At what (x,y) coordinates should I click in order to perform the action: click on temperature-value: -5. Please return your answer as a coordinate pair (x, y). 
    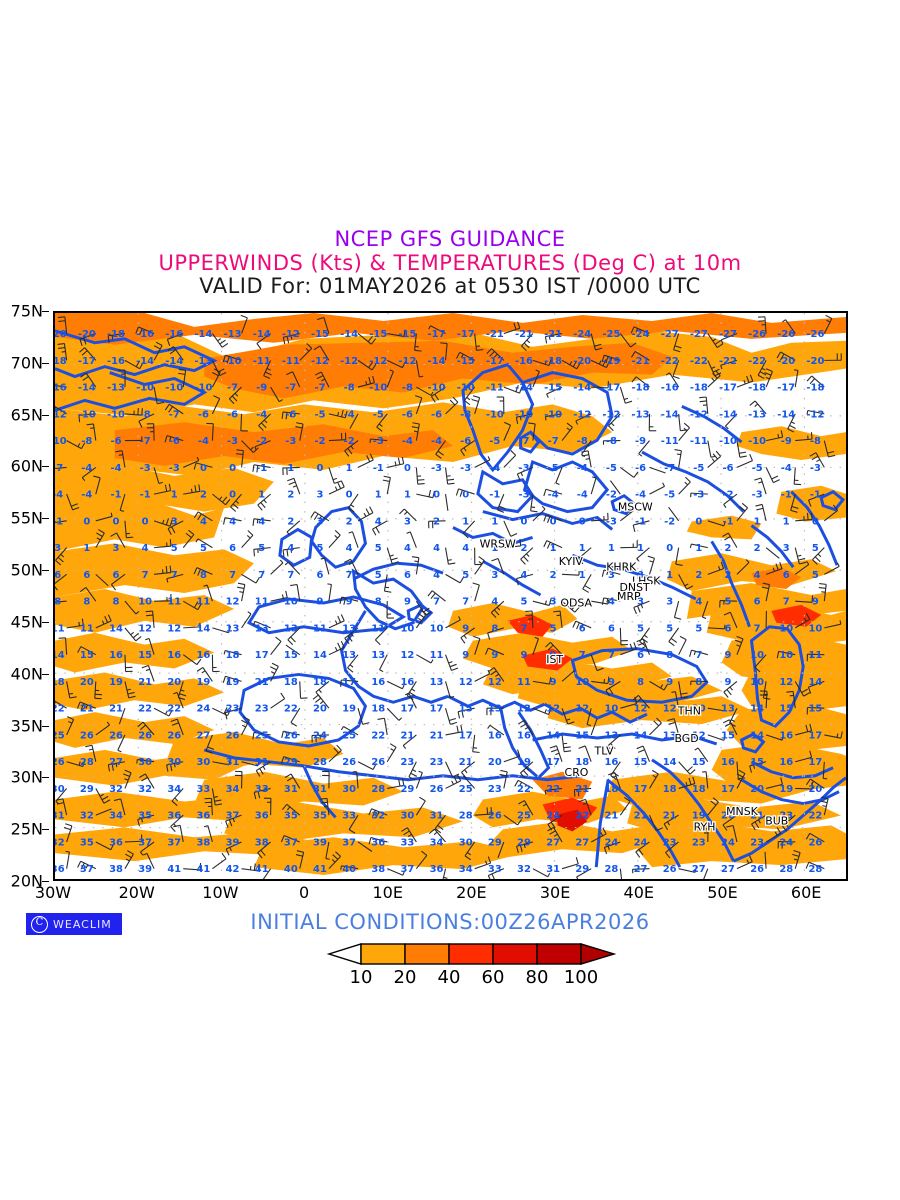
    Looking at the image, I should click on (319, 414).